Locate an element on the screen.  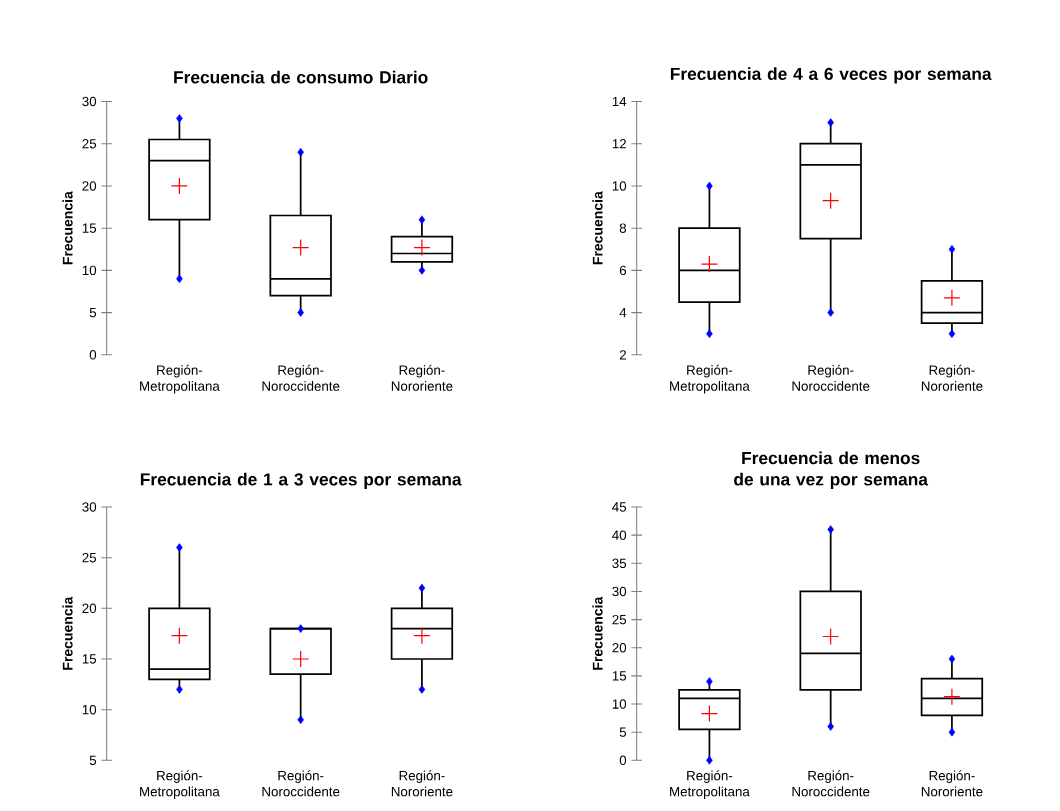
chart-title: Frecuencia de 1 a 3 veces por semana is located at coordinates (301, 480).